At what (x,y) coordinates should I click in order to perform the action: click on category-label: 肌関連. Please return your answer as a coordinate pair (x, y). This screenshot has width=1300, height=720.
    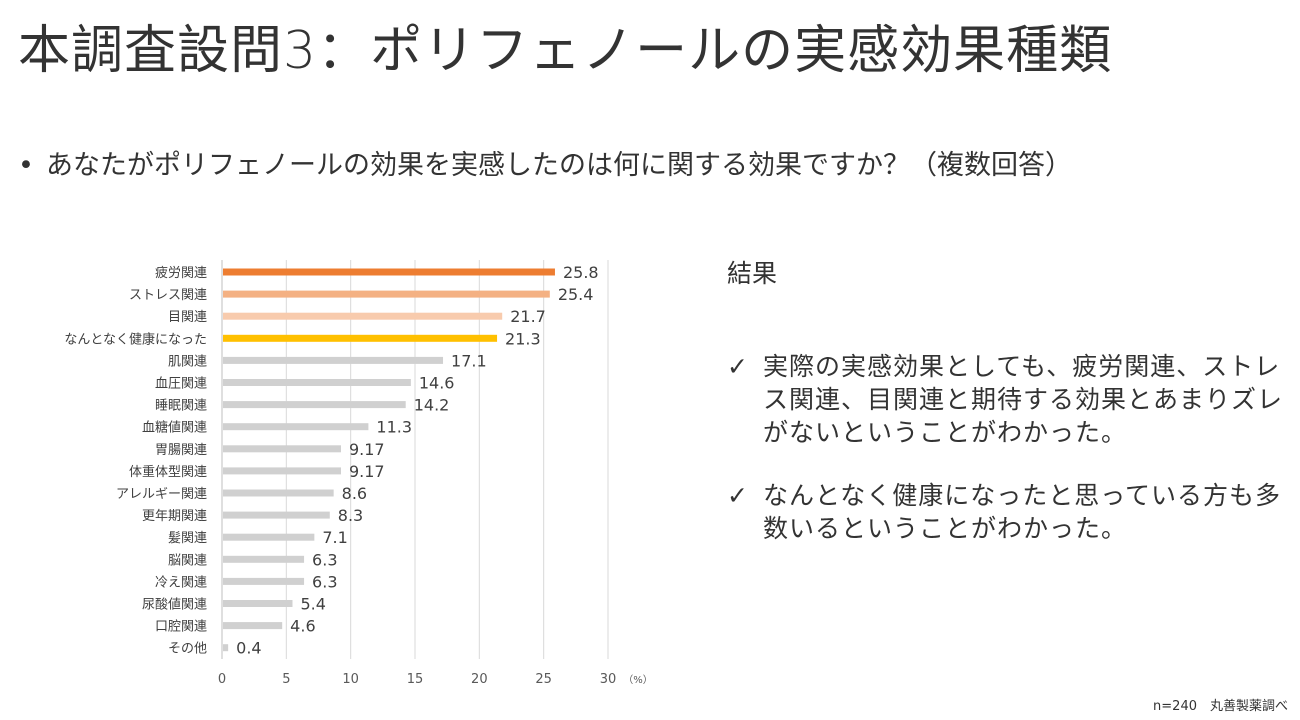
    Looking at the image, I should click on (187, 361).